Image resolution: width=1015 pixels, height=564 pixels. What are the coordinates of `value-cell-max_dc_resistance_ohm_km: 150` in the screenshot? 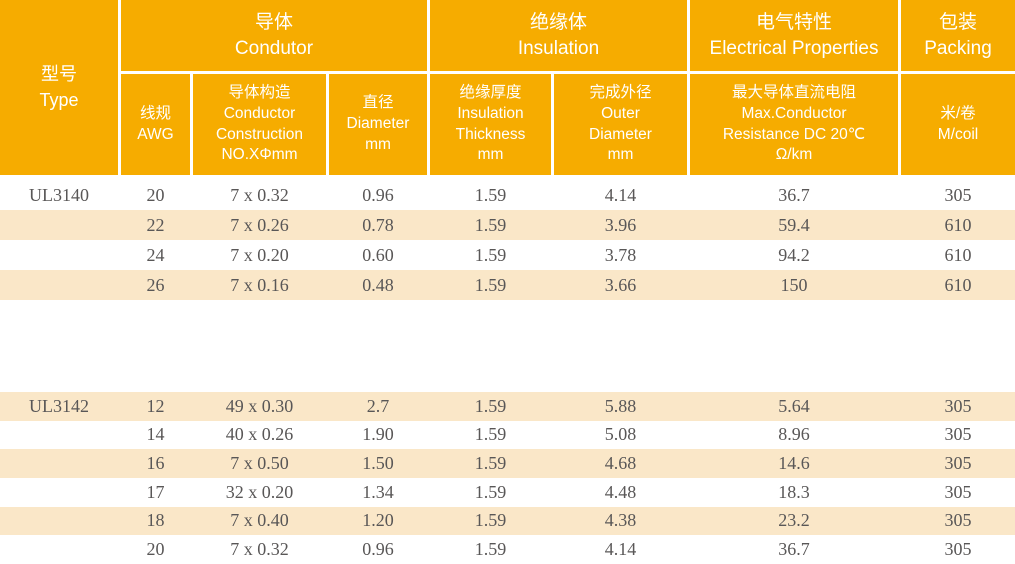 It's located at (794, 284).